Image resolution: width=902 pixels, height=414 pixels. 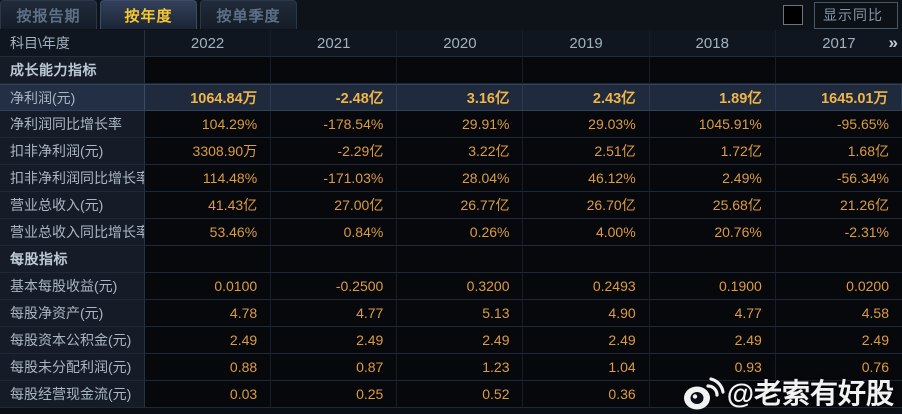 What do you see at coordinates (248, 14) in the screenshot?
I see `tab-single-quarter: 按单季度` at bounding box center [248, 14].